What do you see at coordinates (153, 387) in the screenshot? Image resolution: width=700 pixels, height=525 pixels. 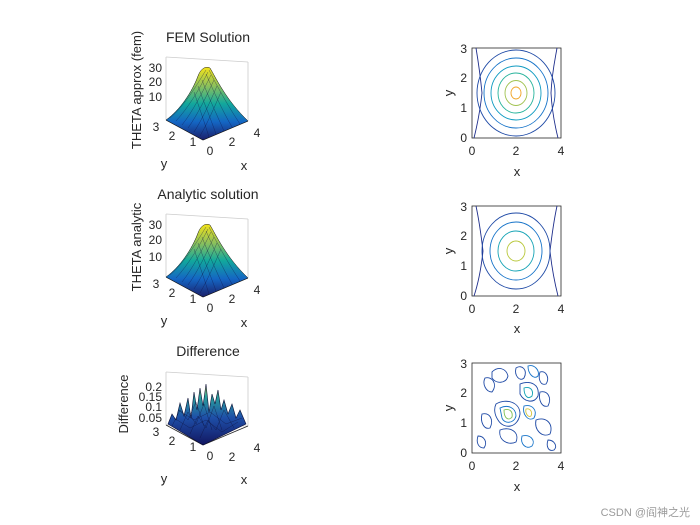 I see `difference-surface-ztick: 0.2` at bounding box center [153, 387].